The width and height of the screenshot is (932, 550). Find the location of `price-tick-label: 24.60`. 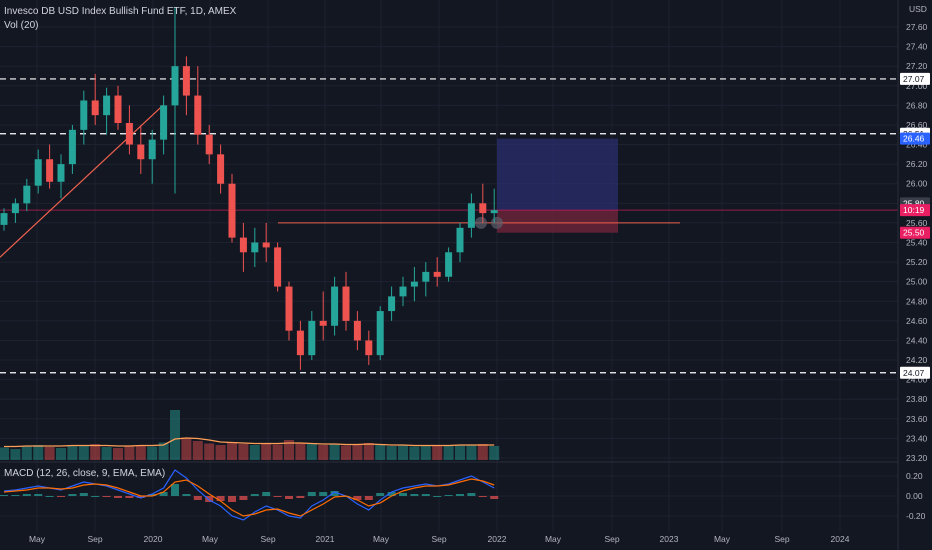

price-tick-label: 24.60 is located at coordinates (917, 321).